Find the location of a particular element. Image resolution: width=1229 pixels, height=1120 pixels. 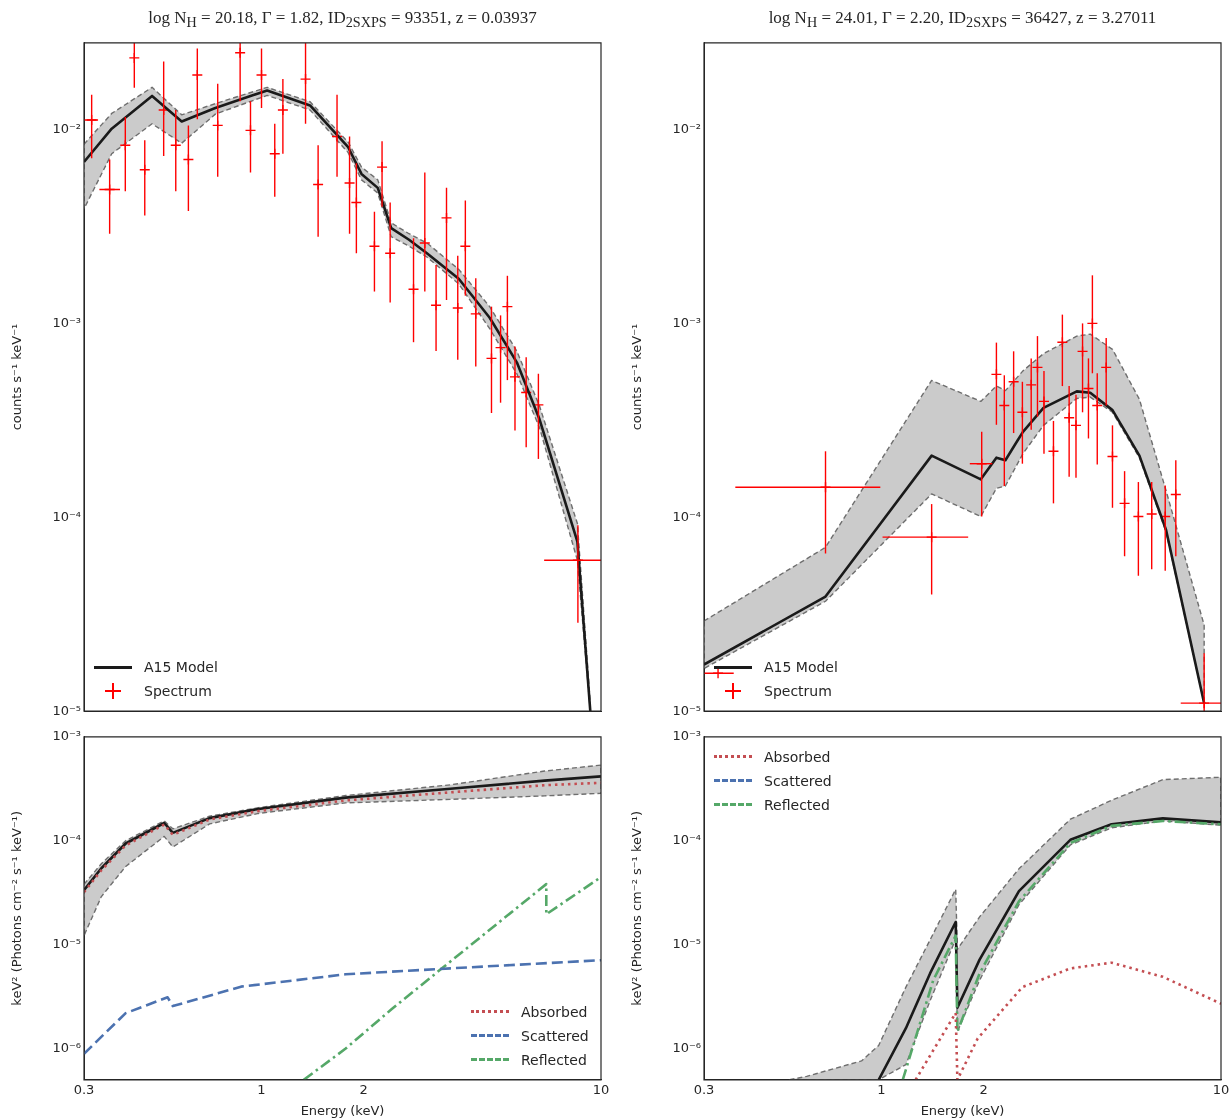

chart-title: log N$_{H}$ = 24.01, Γ = 2.20, ID$_{2SXPS}$ = 36427, z = 3.27011 is located at coordinates (962, 20).